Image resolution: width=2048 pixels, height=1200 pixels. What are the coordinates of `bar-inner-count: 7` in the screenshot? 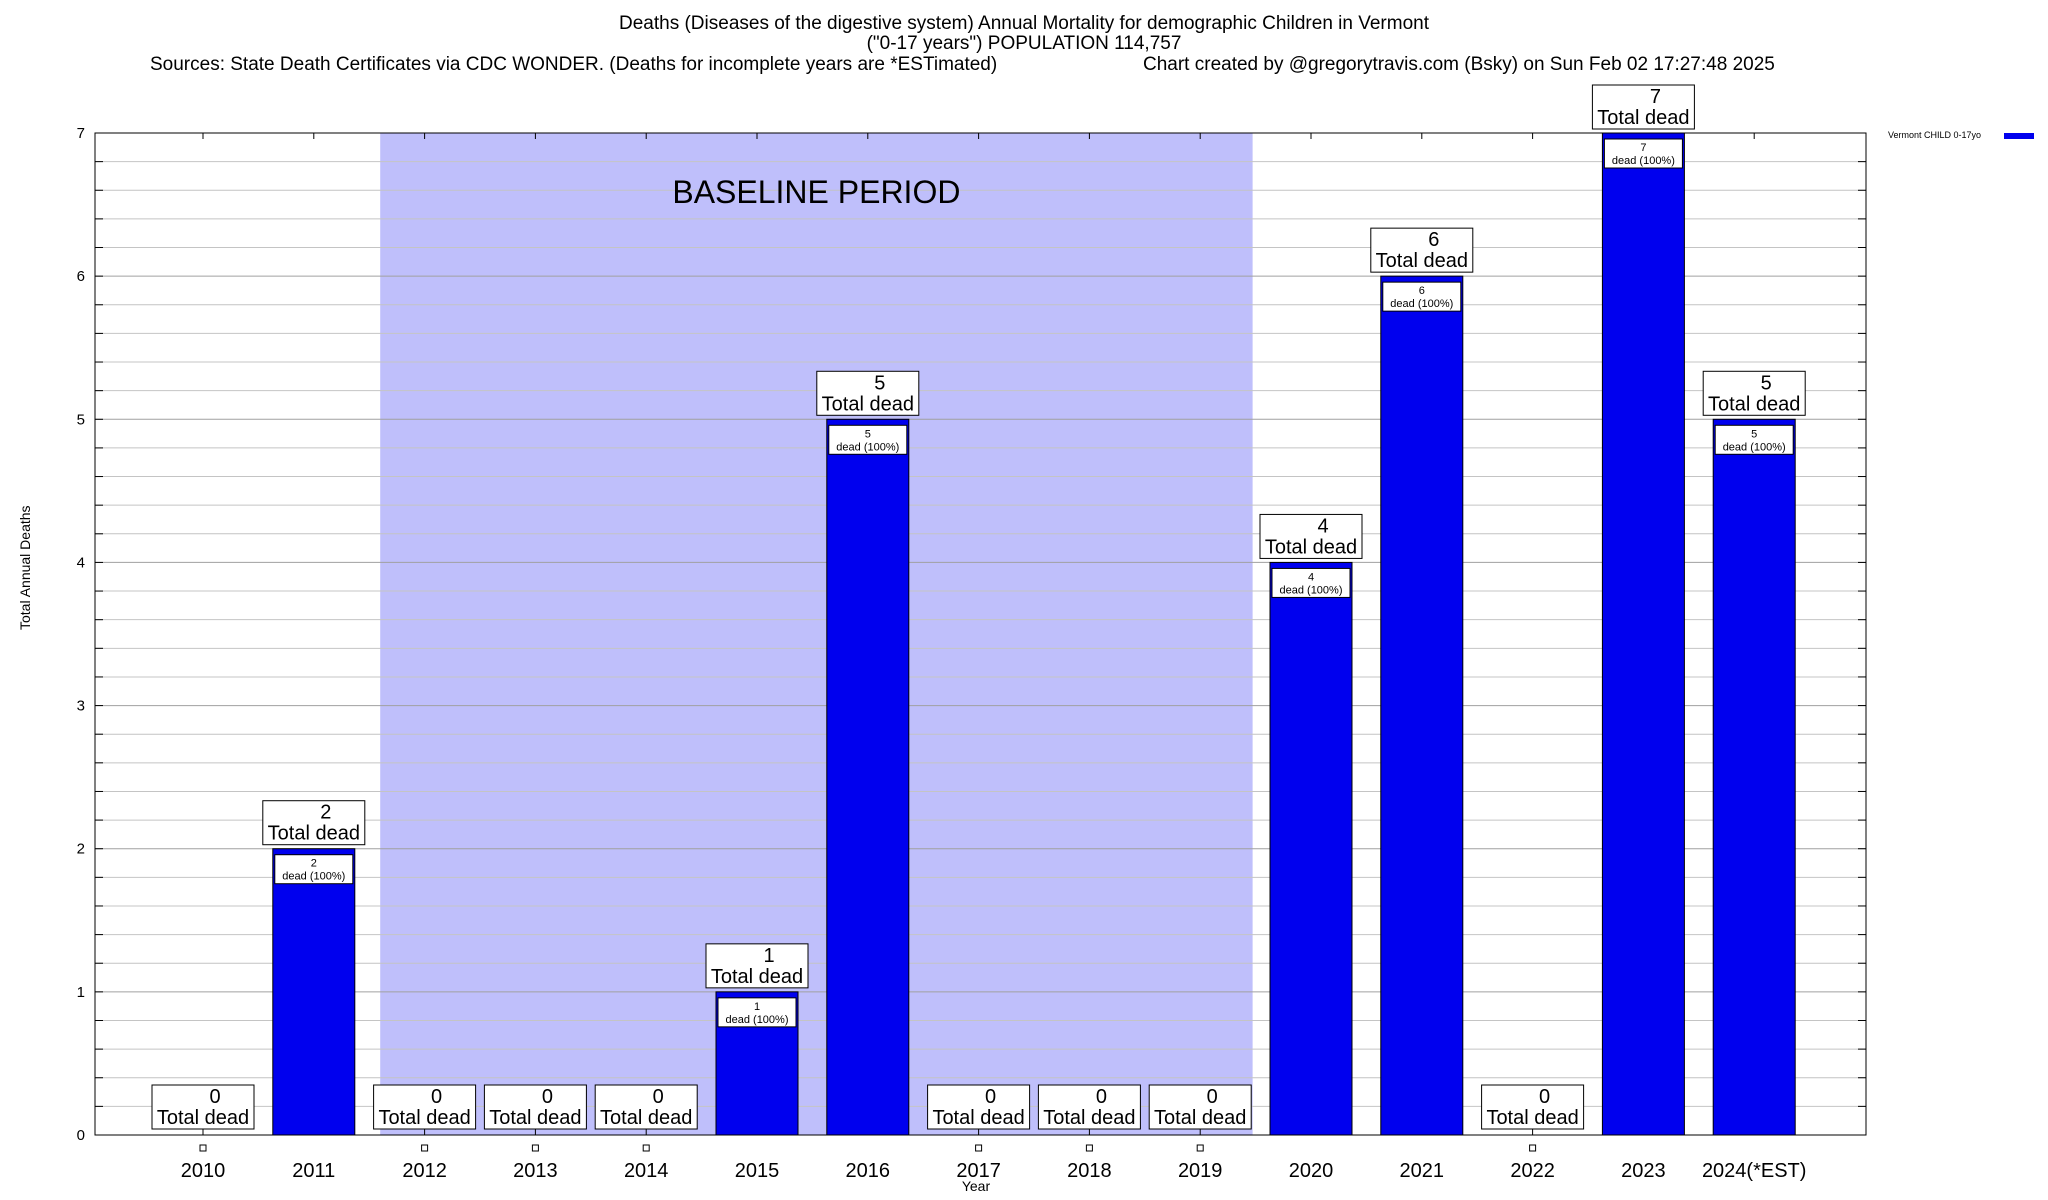 It's located at (1643, 148).